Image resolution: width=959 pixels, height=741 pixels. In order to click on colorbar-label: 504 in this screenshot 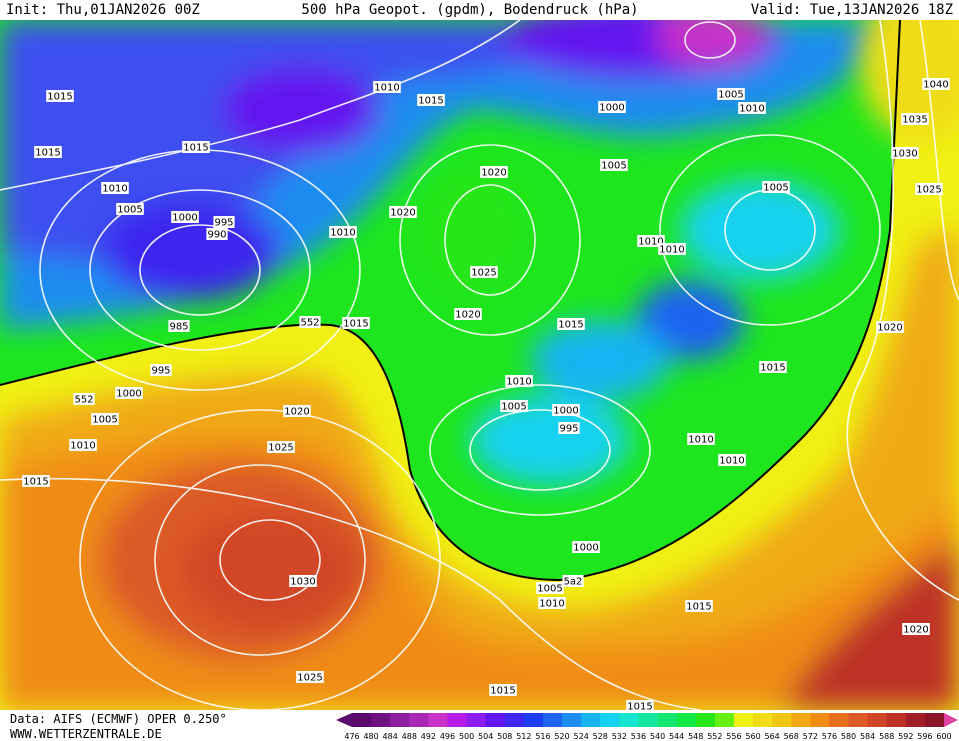, I will do `click(485, 736)`.